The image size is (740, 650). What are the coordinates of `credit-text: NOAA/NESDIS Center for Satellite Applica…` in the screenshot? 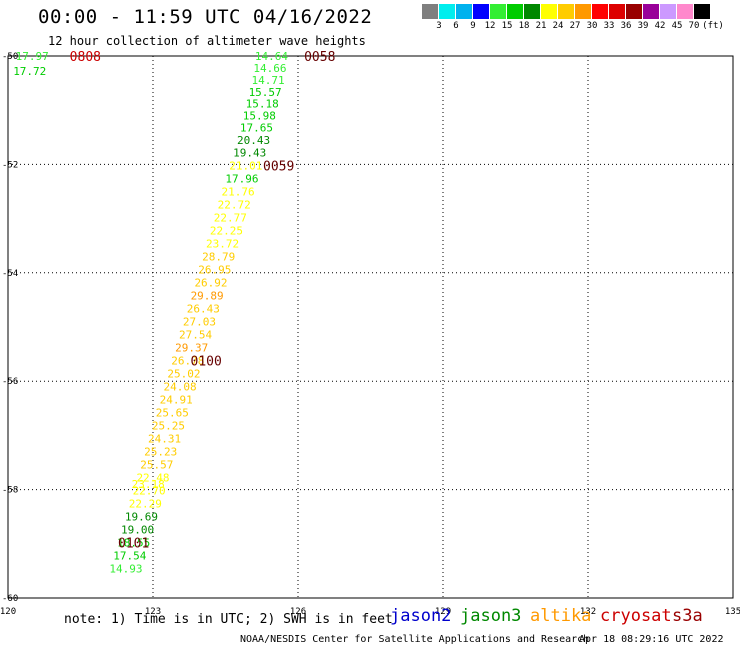 It's located at (415, 639).